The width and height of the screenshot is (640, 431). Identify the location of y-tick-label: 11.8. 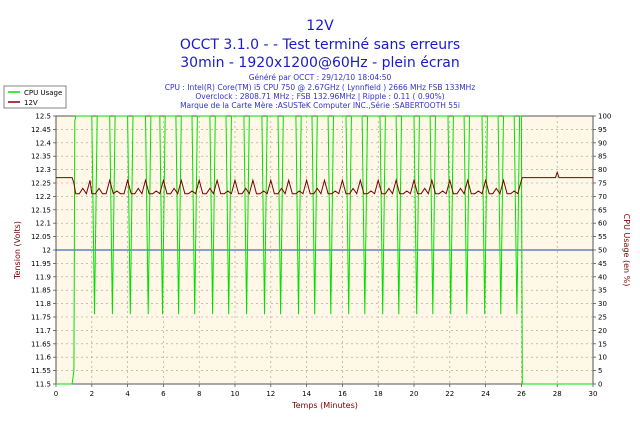
(43, 304).